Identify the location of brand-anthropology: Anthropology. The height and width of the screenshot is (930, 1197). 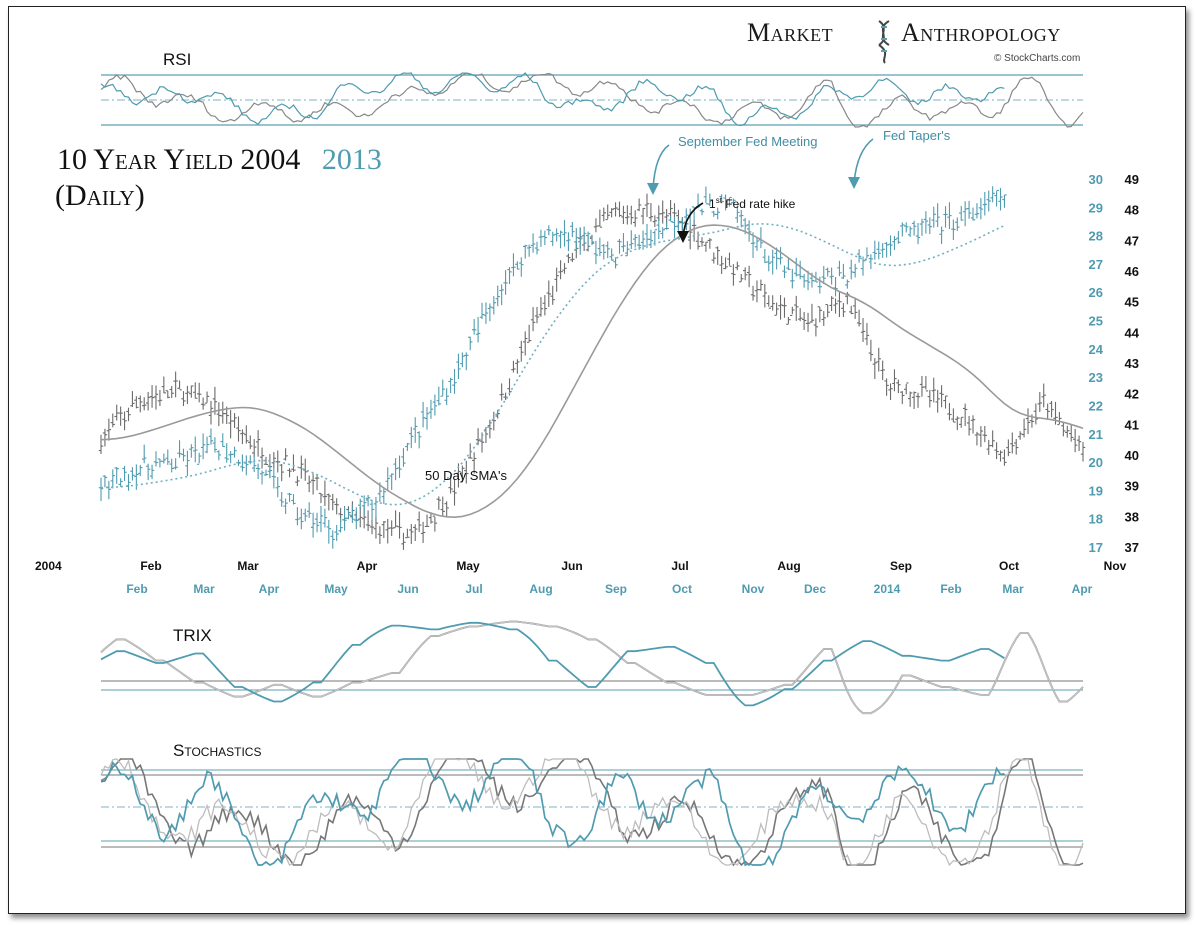
(981, 32).